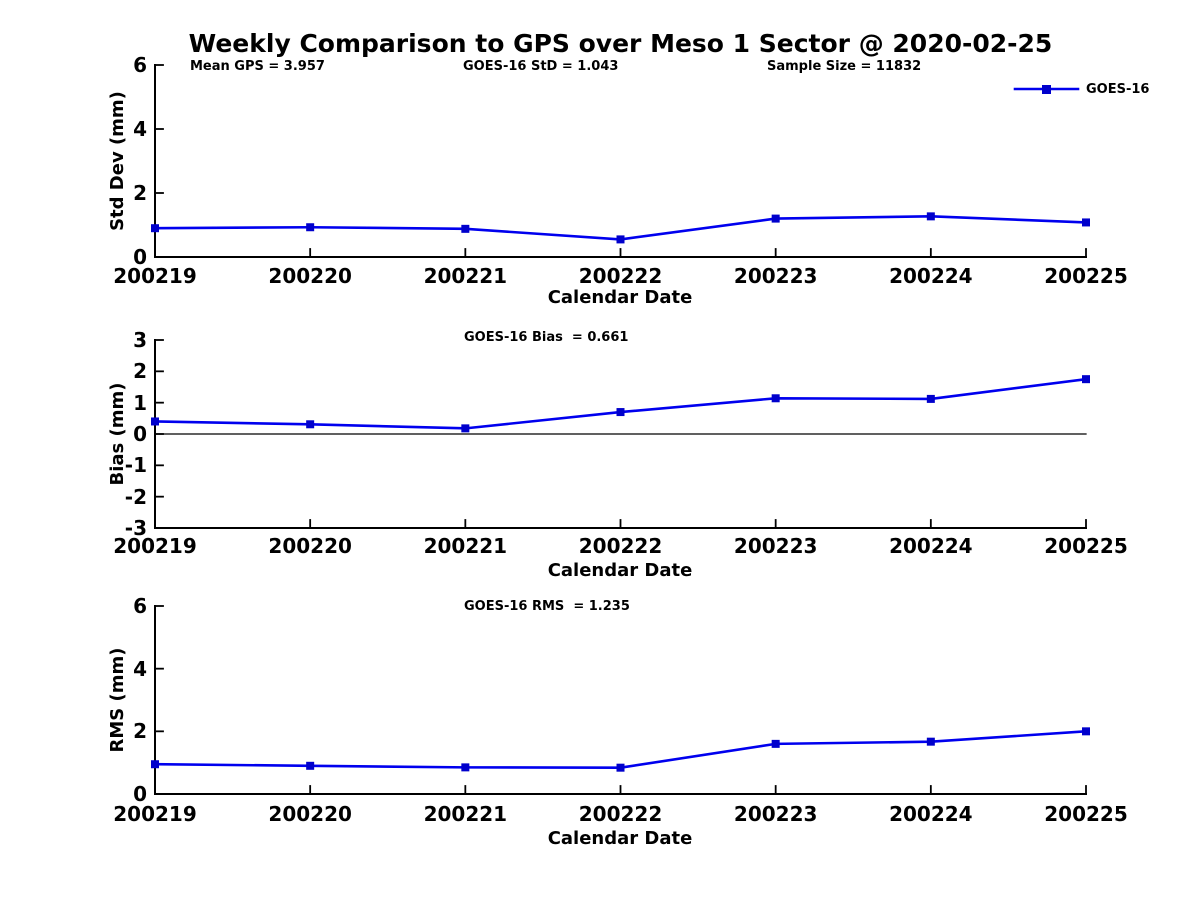 The height and width of the screenshot is (900, 1200). I want to click on std_dev-y-tick-label: 0, so click(140, 257).